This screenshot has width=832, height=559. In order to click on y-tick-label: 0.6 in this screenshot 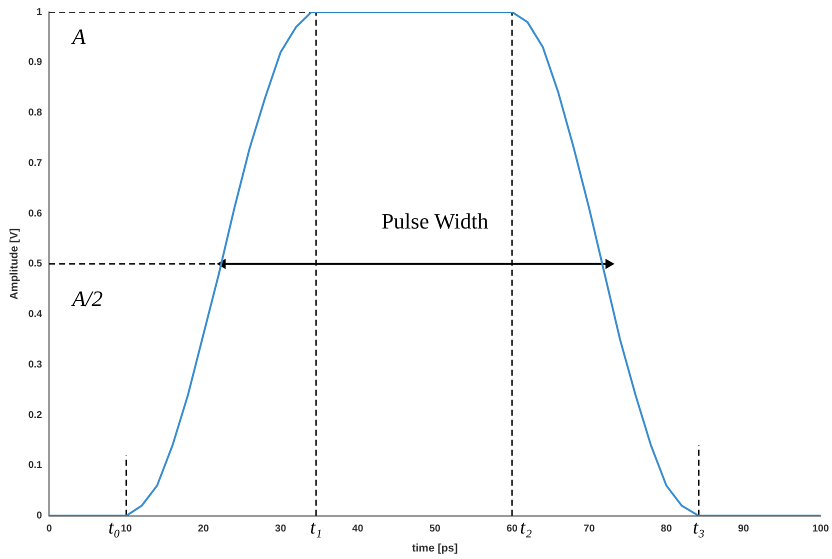, I will do `click(35, 214)`.